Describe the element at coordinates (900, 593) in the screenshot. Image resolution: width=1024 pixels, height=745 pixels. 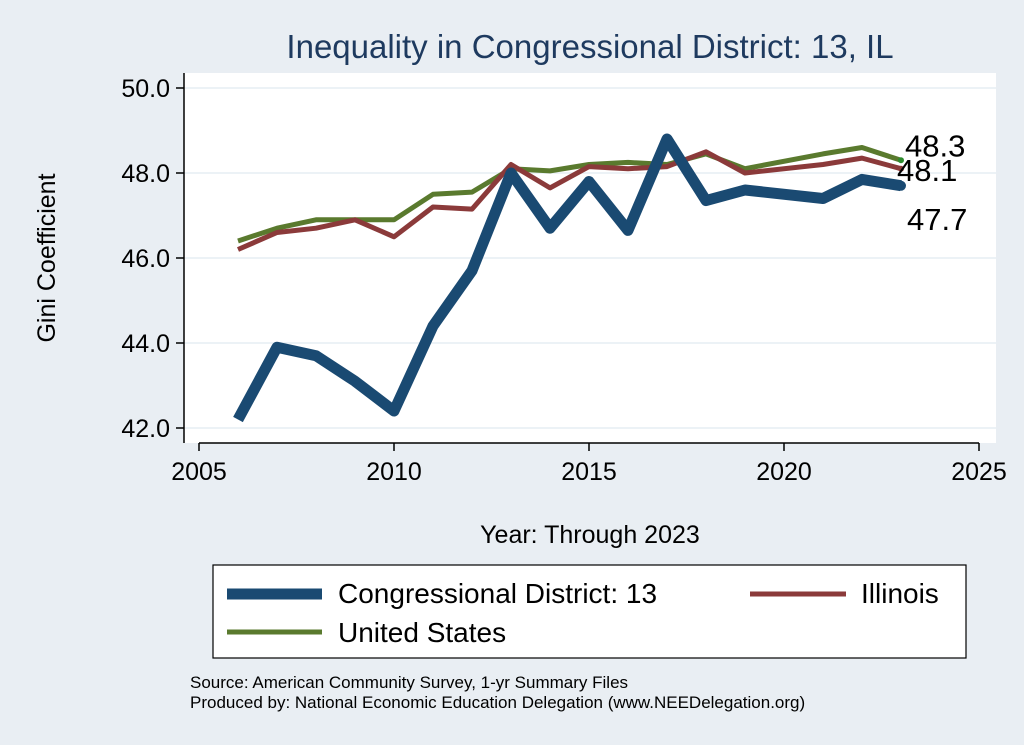
I see `legend-label-illinois: Illinois` at that location.